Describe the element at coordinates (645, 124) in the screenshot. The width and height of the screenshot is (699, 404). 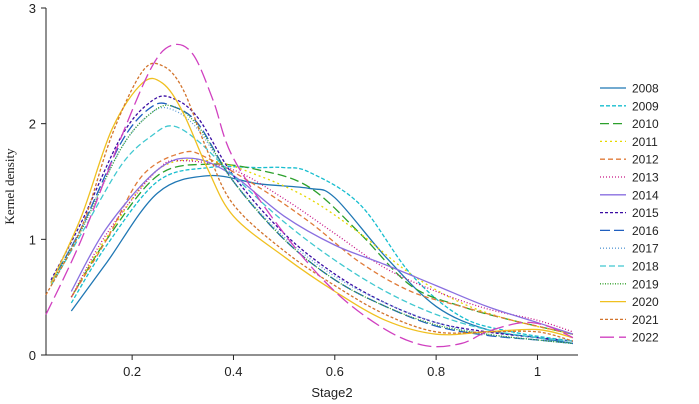
I see `legend-label-2010: 2010` at that location.